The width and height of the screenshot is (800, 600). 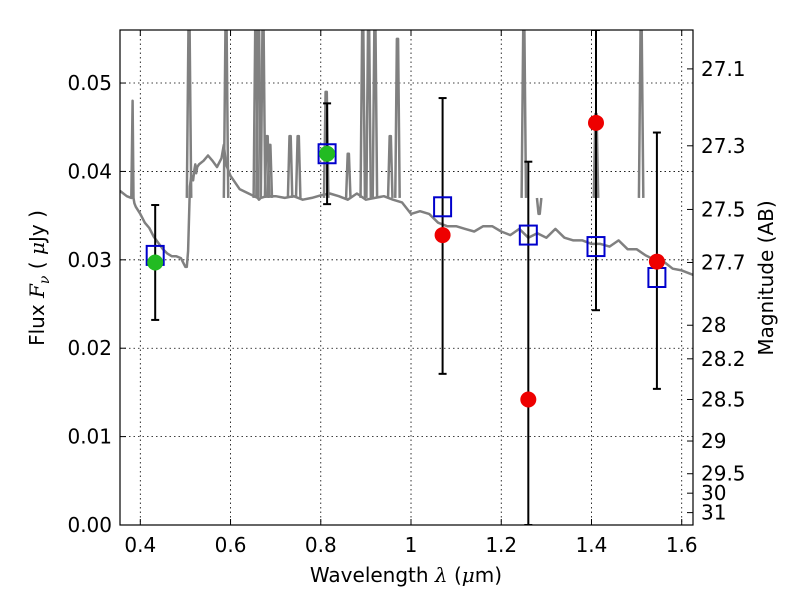 I want to click on y2-tick-label: 28.2, so click(x=723, y=359).